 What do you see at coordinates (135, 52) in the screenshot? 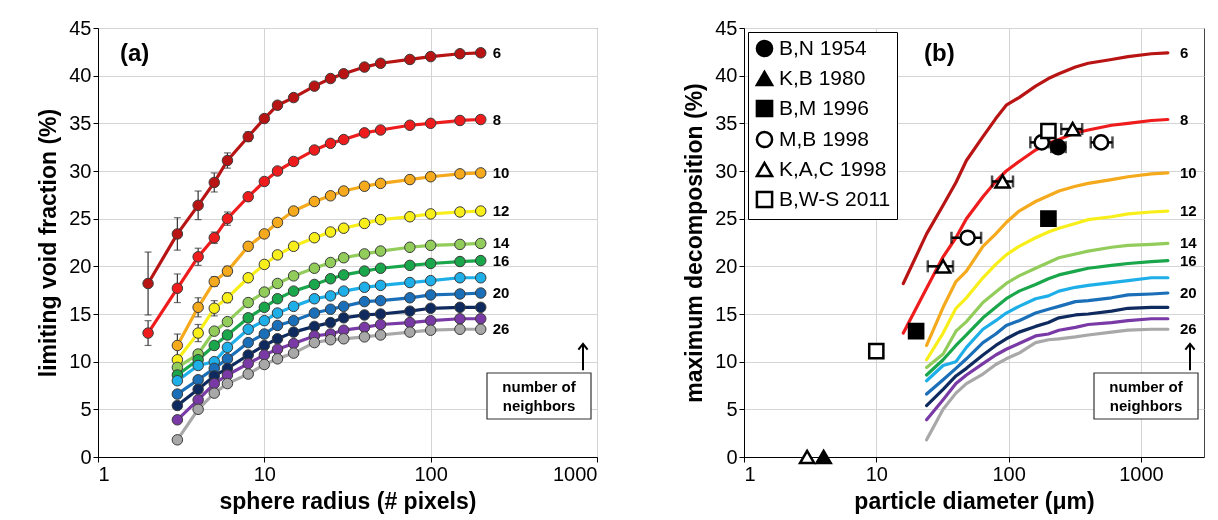
I see `annotation: (a)` at bounding box center [135, 52].